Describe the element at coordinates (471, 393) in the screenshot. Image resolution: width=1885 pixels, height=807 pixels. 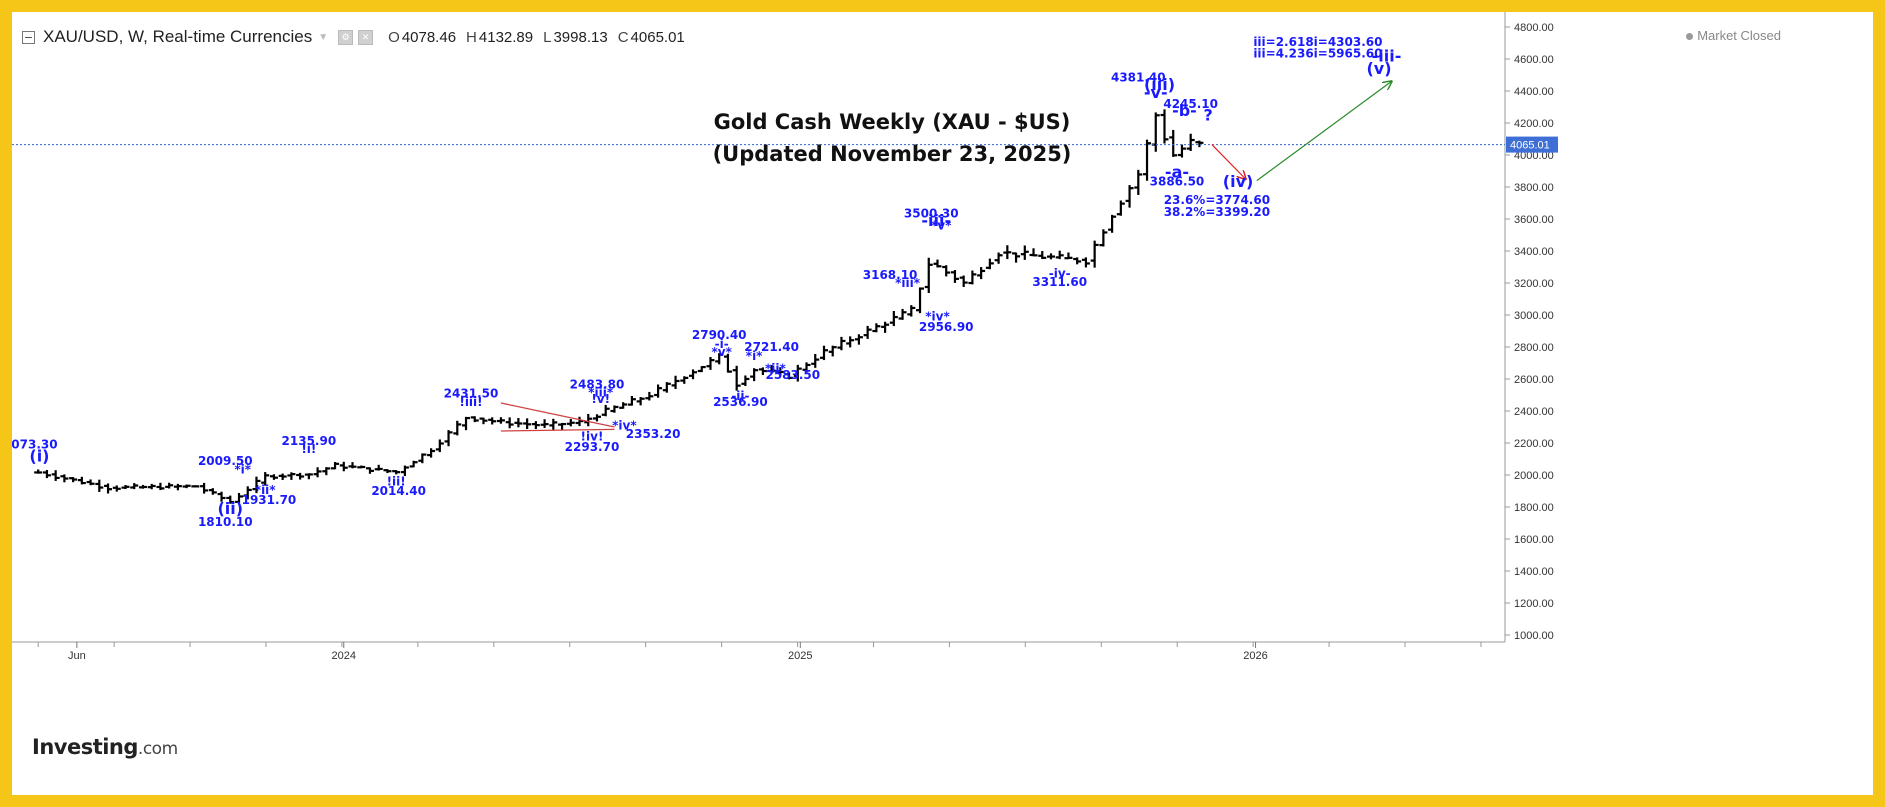
I see `wave-annotation: 2431.50` at that location.